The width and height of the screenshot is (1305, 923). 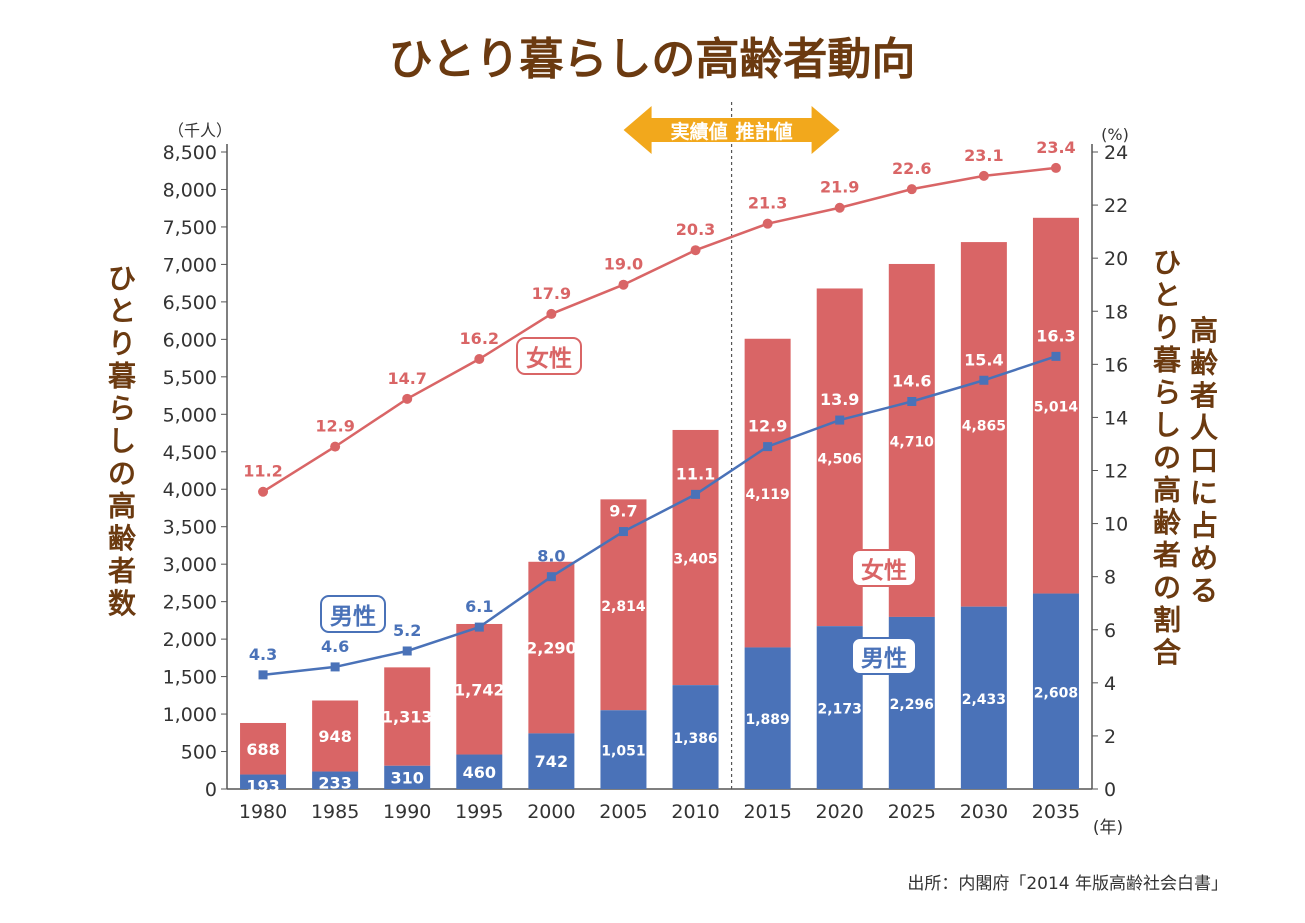 I want to click on annotation-male-bar-box, so click(x=884, y=656).